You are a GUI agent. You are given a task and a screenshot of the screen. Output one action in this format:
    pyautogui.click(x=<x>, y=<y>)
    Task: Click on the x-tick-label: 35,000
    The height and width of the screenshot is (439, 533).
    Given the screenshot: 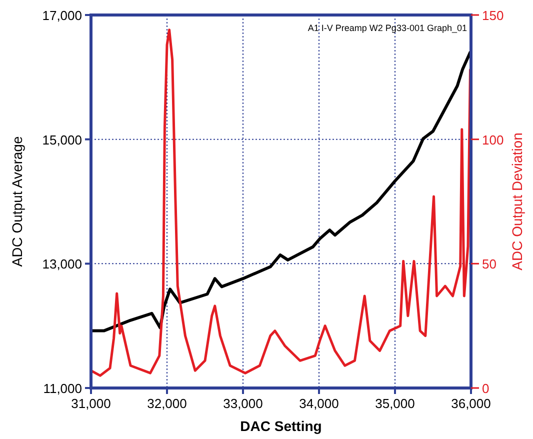 What is the action you would take?
    pyautogui.click(x=395, y=403)
    